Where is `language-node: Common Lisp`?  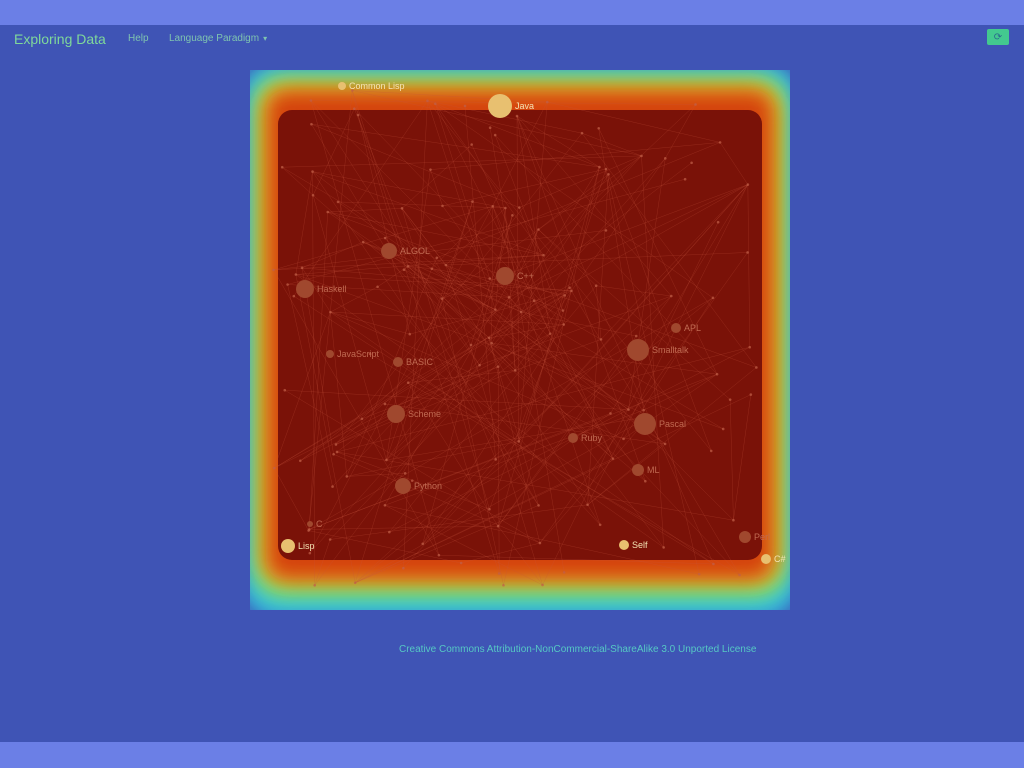
language-node: Common Lisp is located at coordinates (371, 86).